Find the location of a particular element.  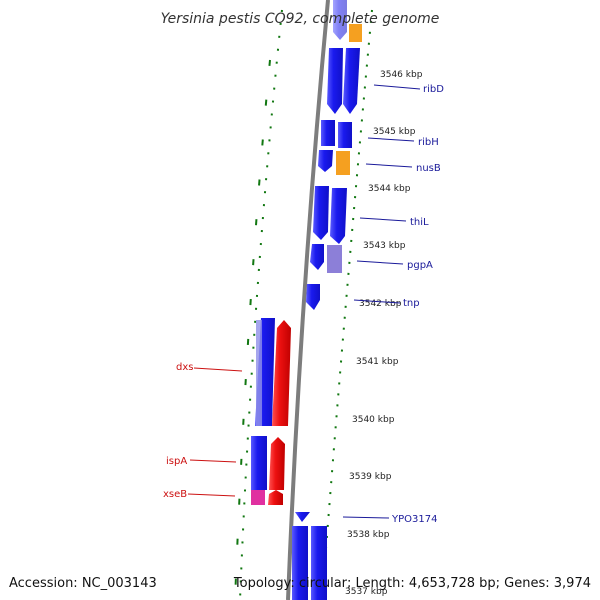

gene-label-pgpA: pgpA is located at coordinates (420, 265).